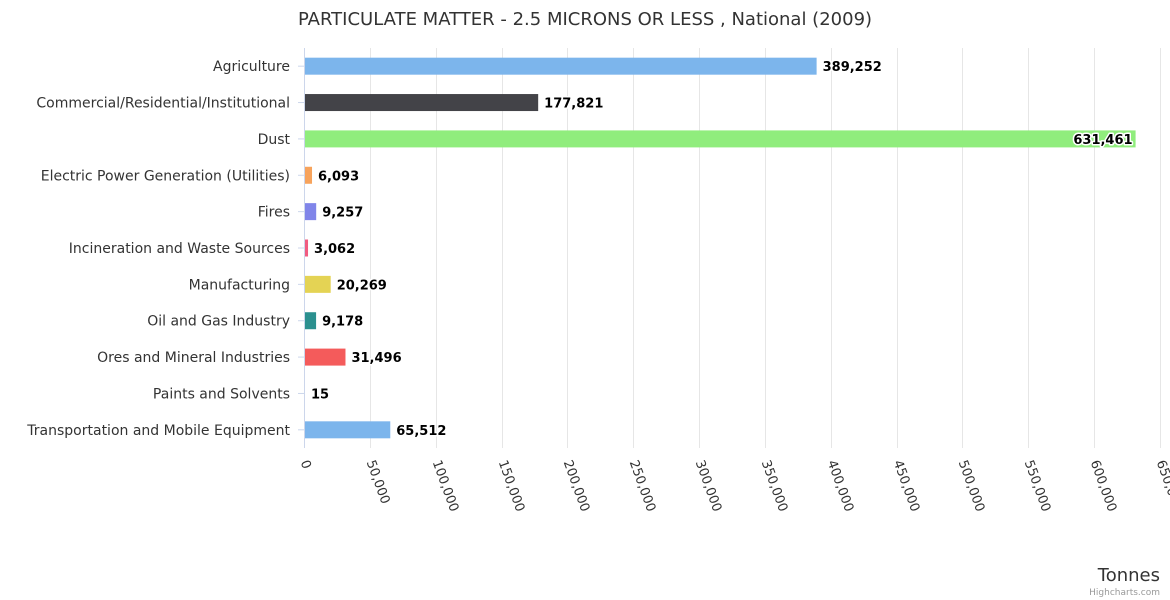 Image resolution: width=1170 pixels, height=600 pixels. Describe the element at coordinates (1161, 486) in the screenshot. I see `x-tick-label: 650,000` at that location.